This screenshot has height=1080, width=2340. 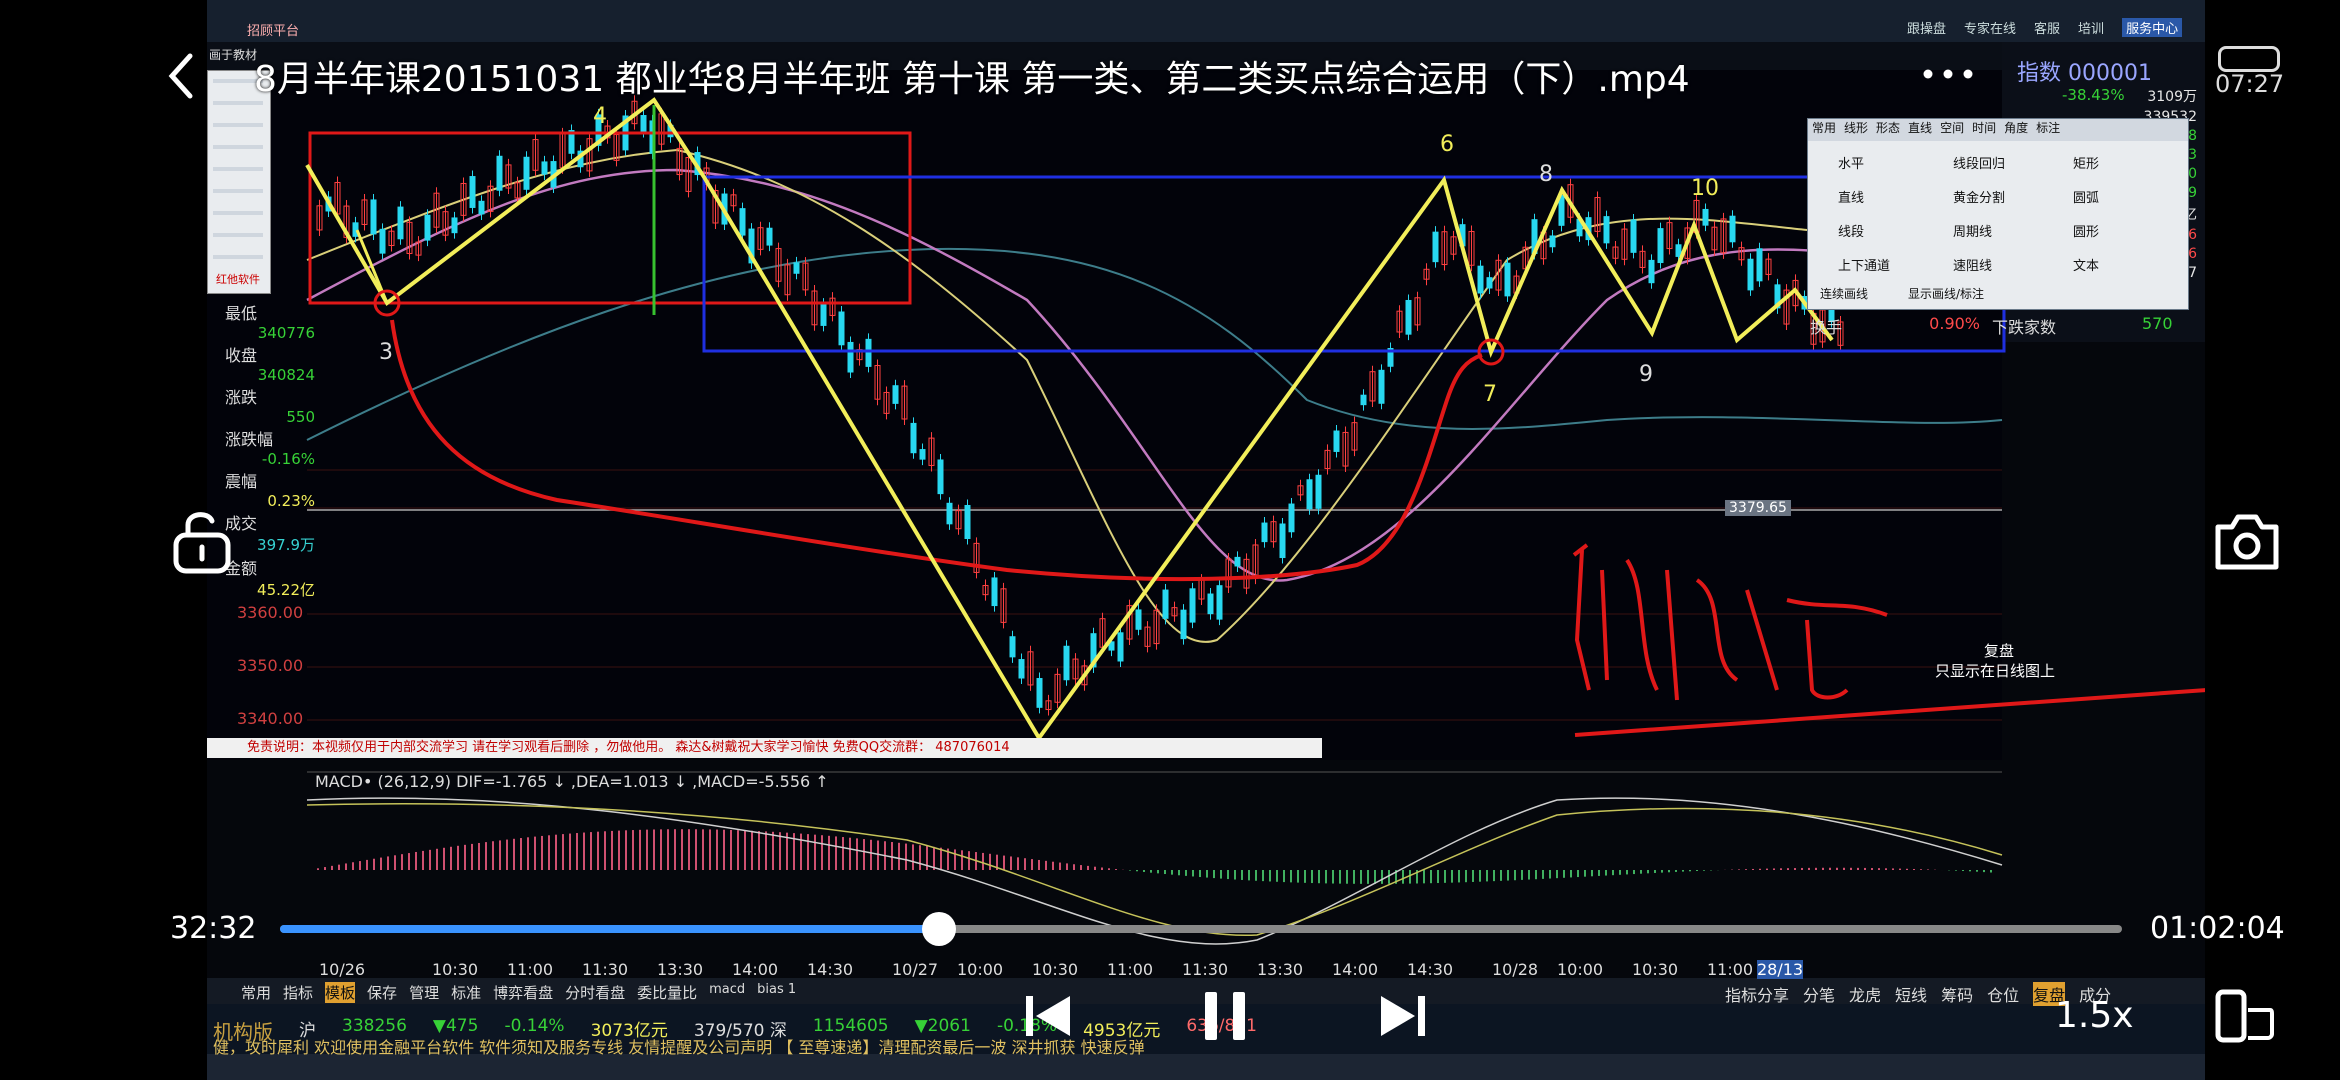 What do you see at coordinates (523, 993) in the screenshot?
I see `bottom-tab: 博弈看盘` at bounding box center [523, 993].